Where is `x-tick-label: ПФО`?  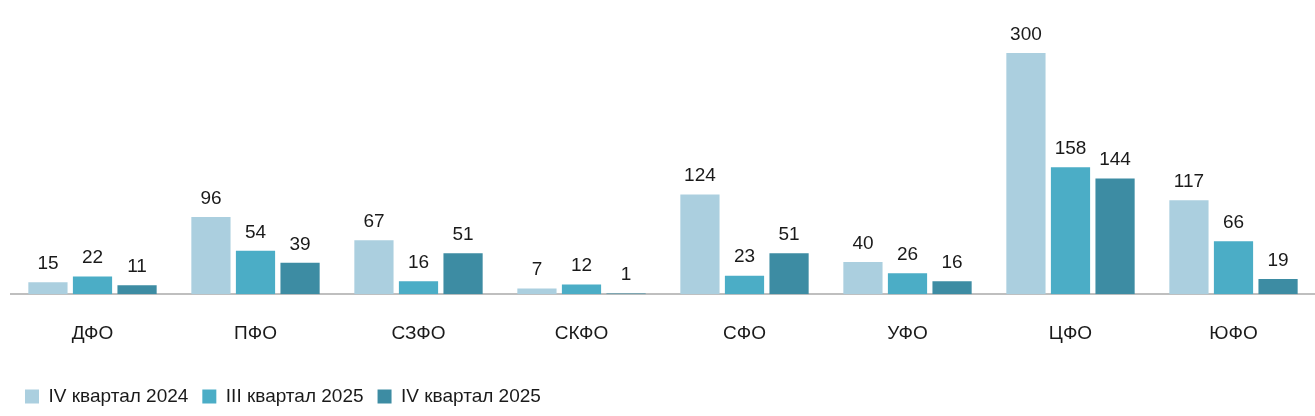
x-tick-label: ПФО is located at coordinates (255, 332).